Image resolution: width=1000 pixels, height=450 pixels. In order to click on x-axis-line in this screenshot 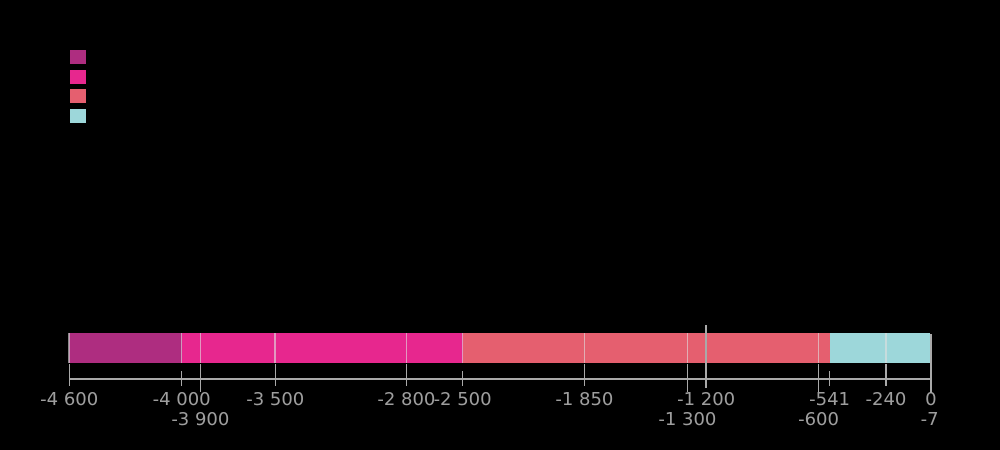, I will do `click(500, 379)`.